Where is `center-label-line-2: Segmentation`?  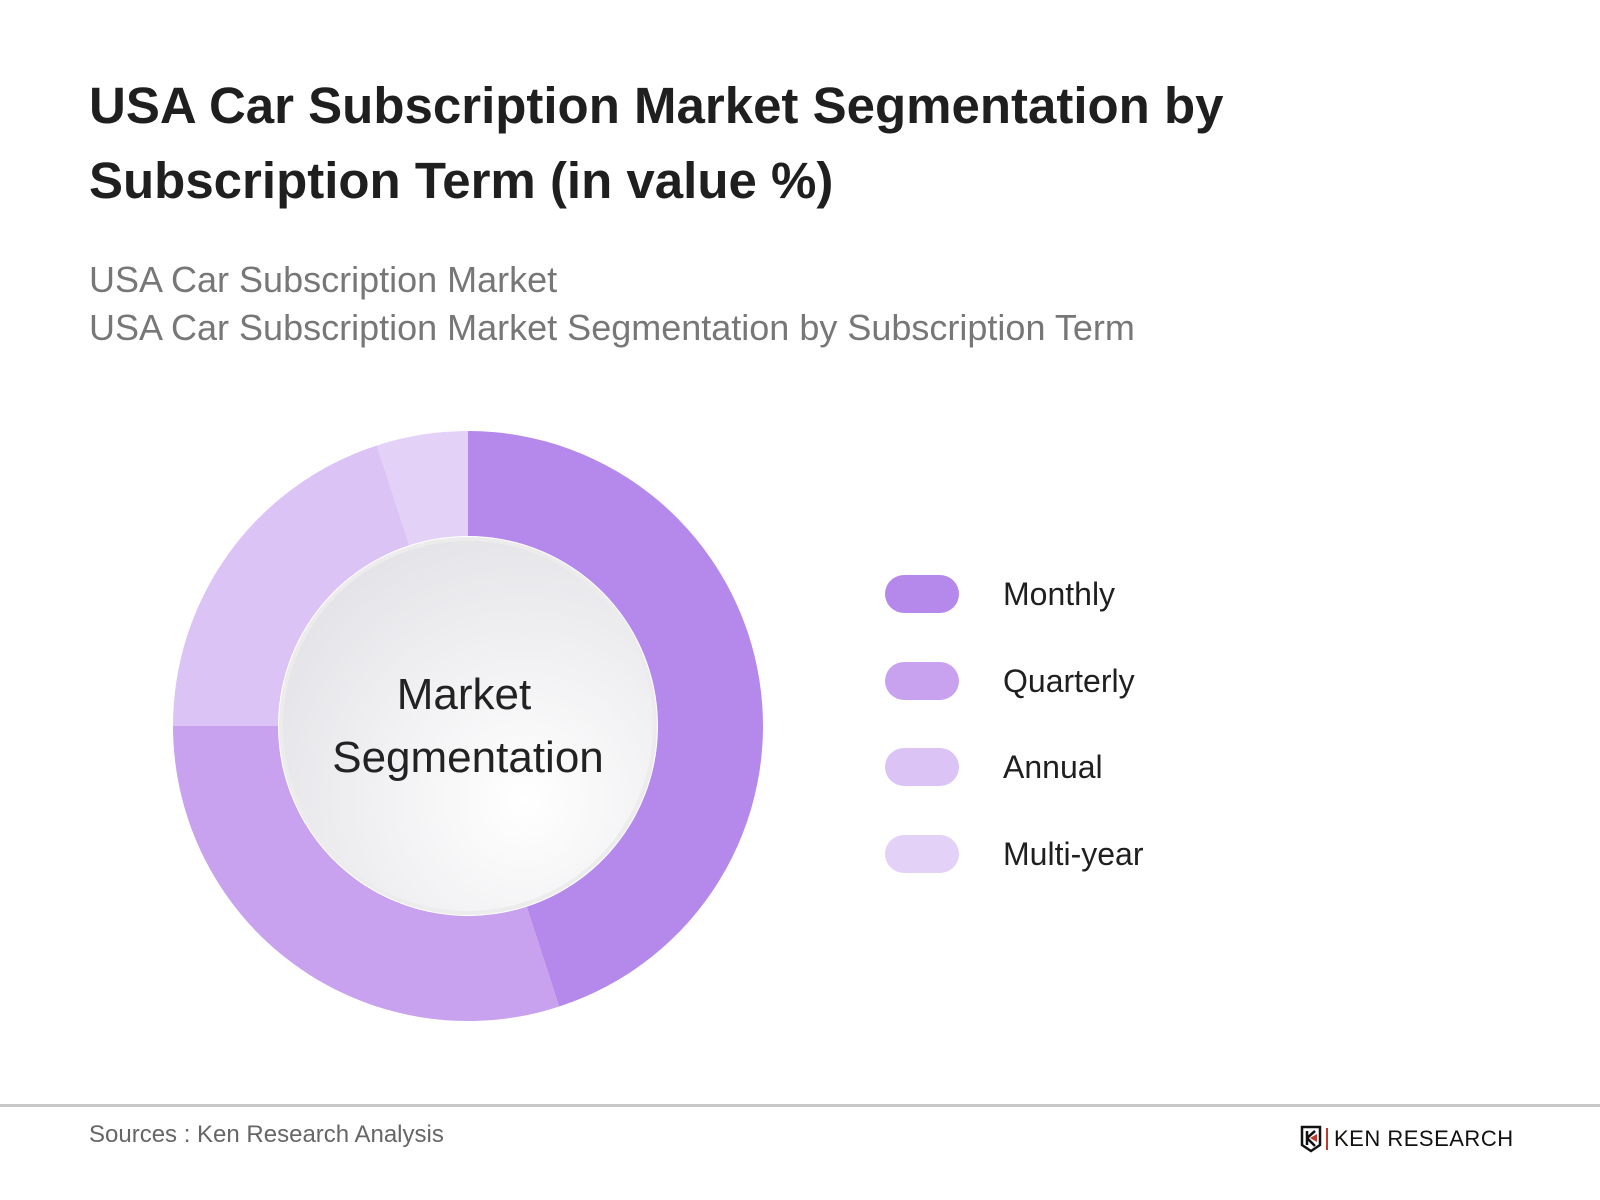
center-label-line-2: Segmentation is located at coordinates (468, 757).